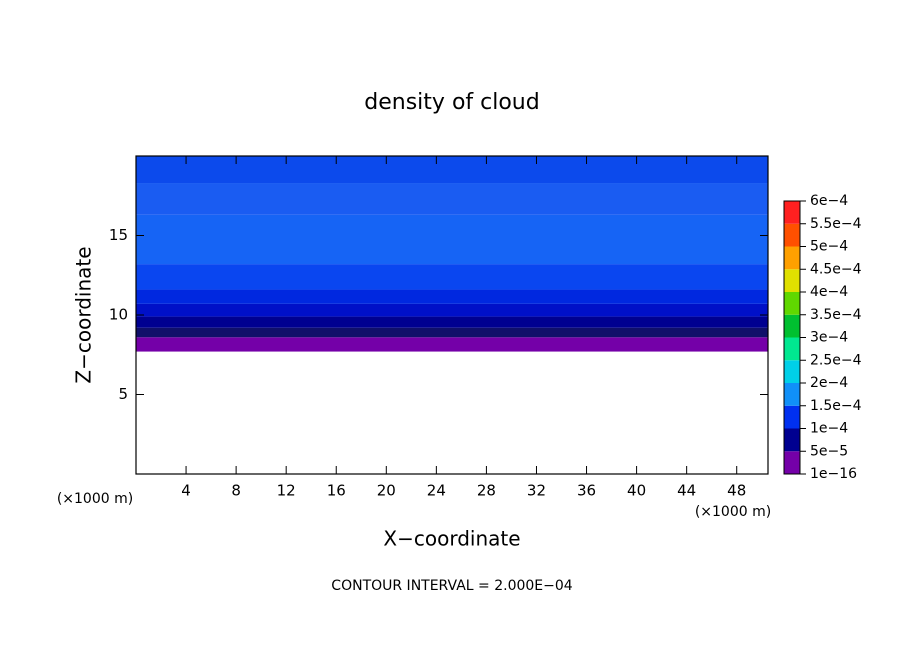  Describe the element at coordinates (336, 491) in the screenshot. I see `x-tick-label: 16` at that location.